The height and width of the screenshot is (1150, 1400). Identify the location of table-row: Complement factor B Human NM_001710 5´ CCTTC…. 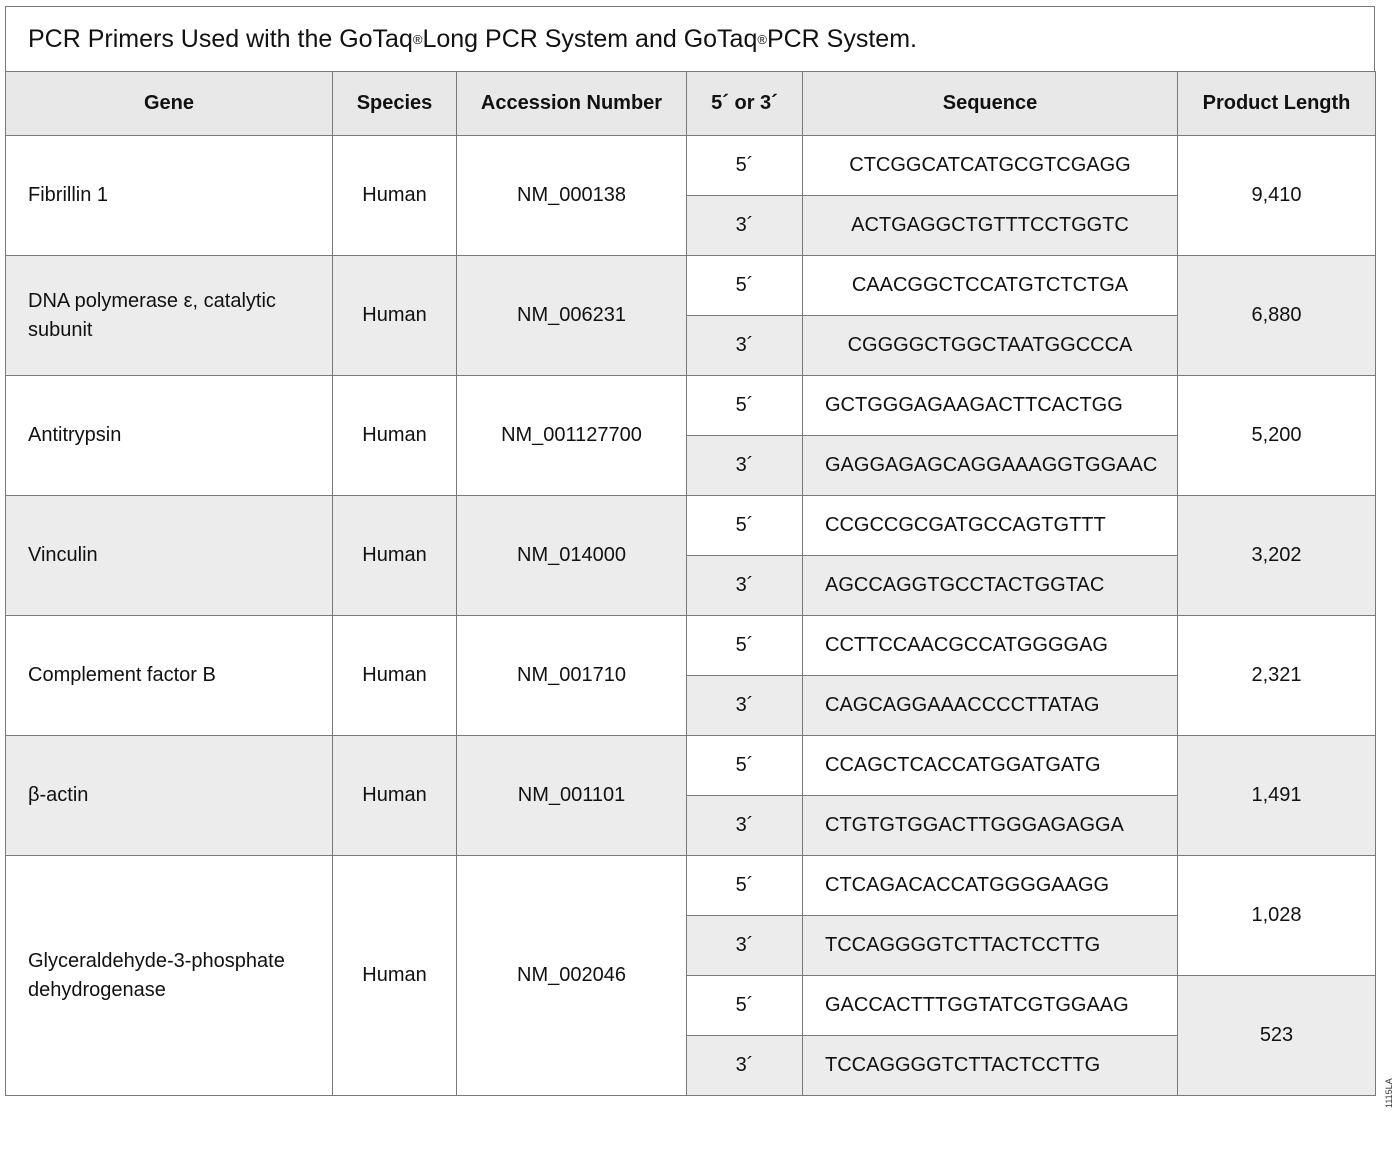
(690, 675).